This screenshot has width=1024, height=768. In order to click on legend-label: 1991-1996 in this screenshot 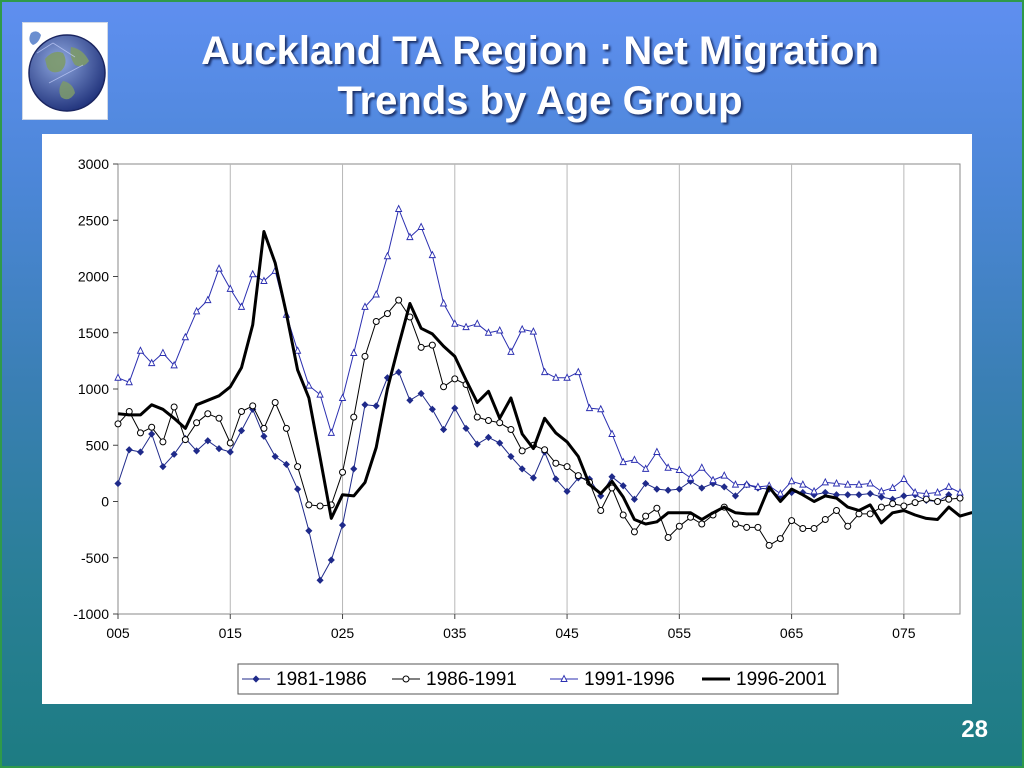, I will do `click(629, 679)`.